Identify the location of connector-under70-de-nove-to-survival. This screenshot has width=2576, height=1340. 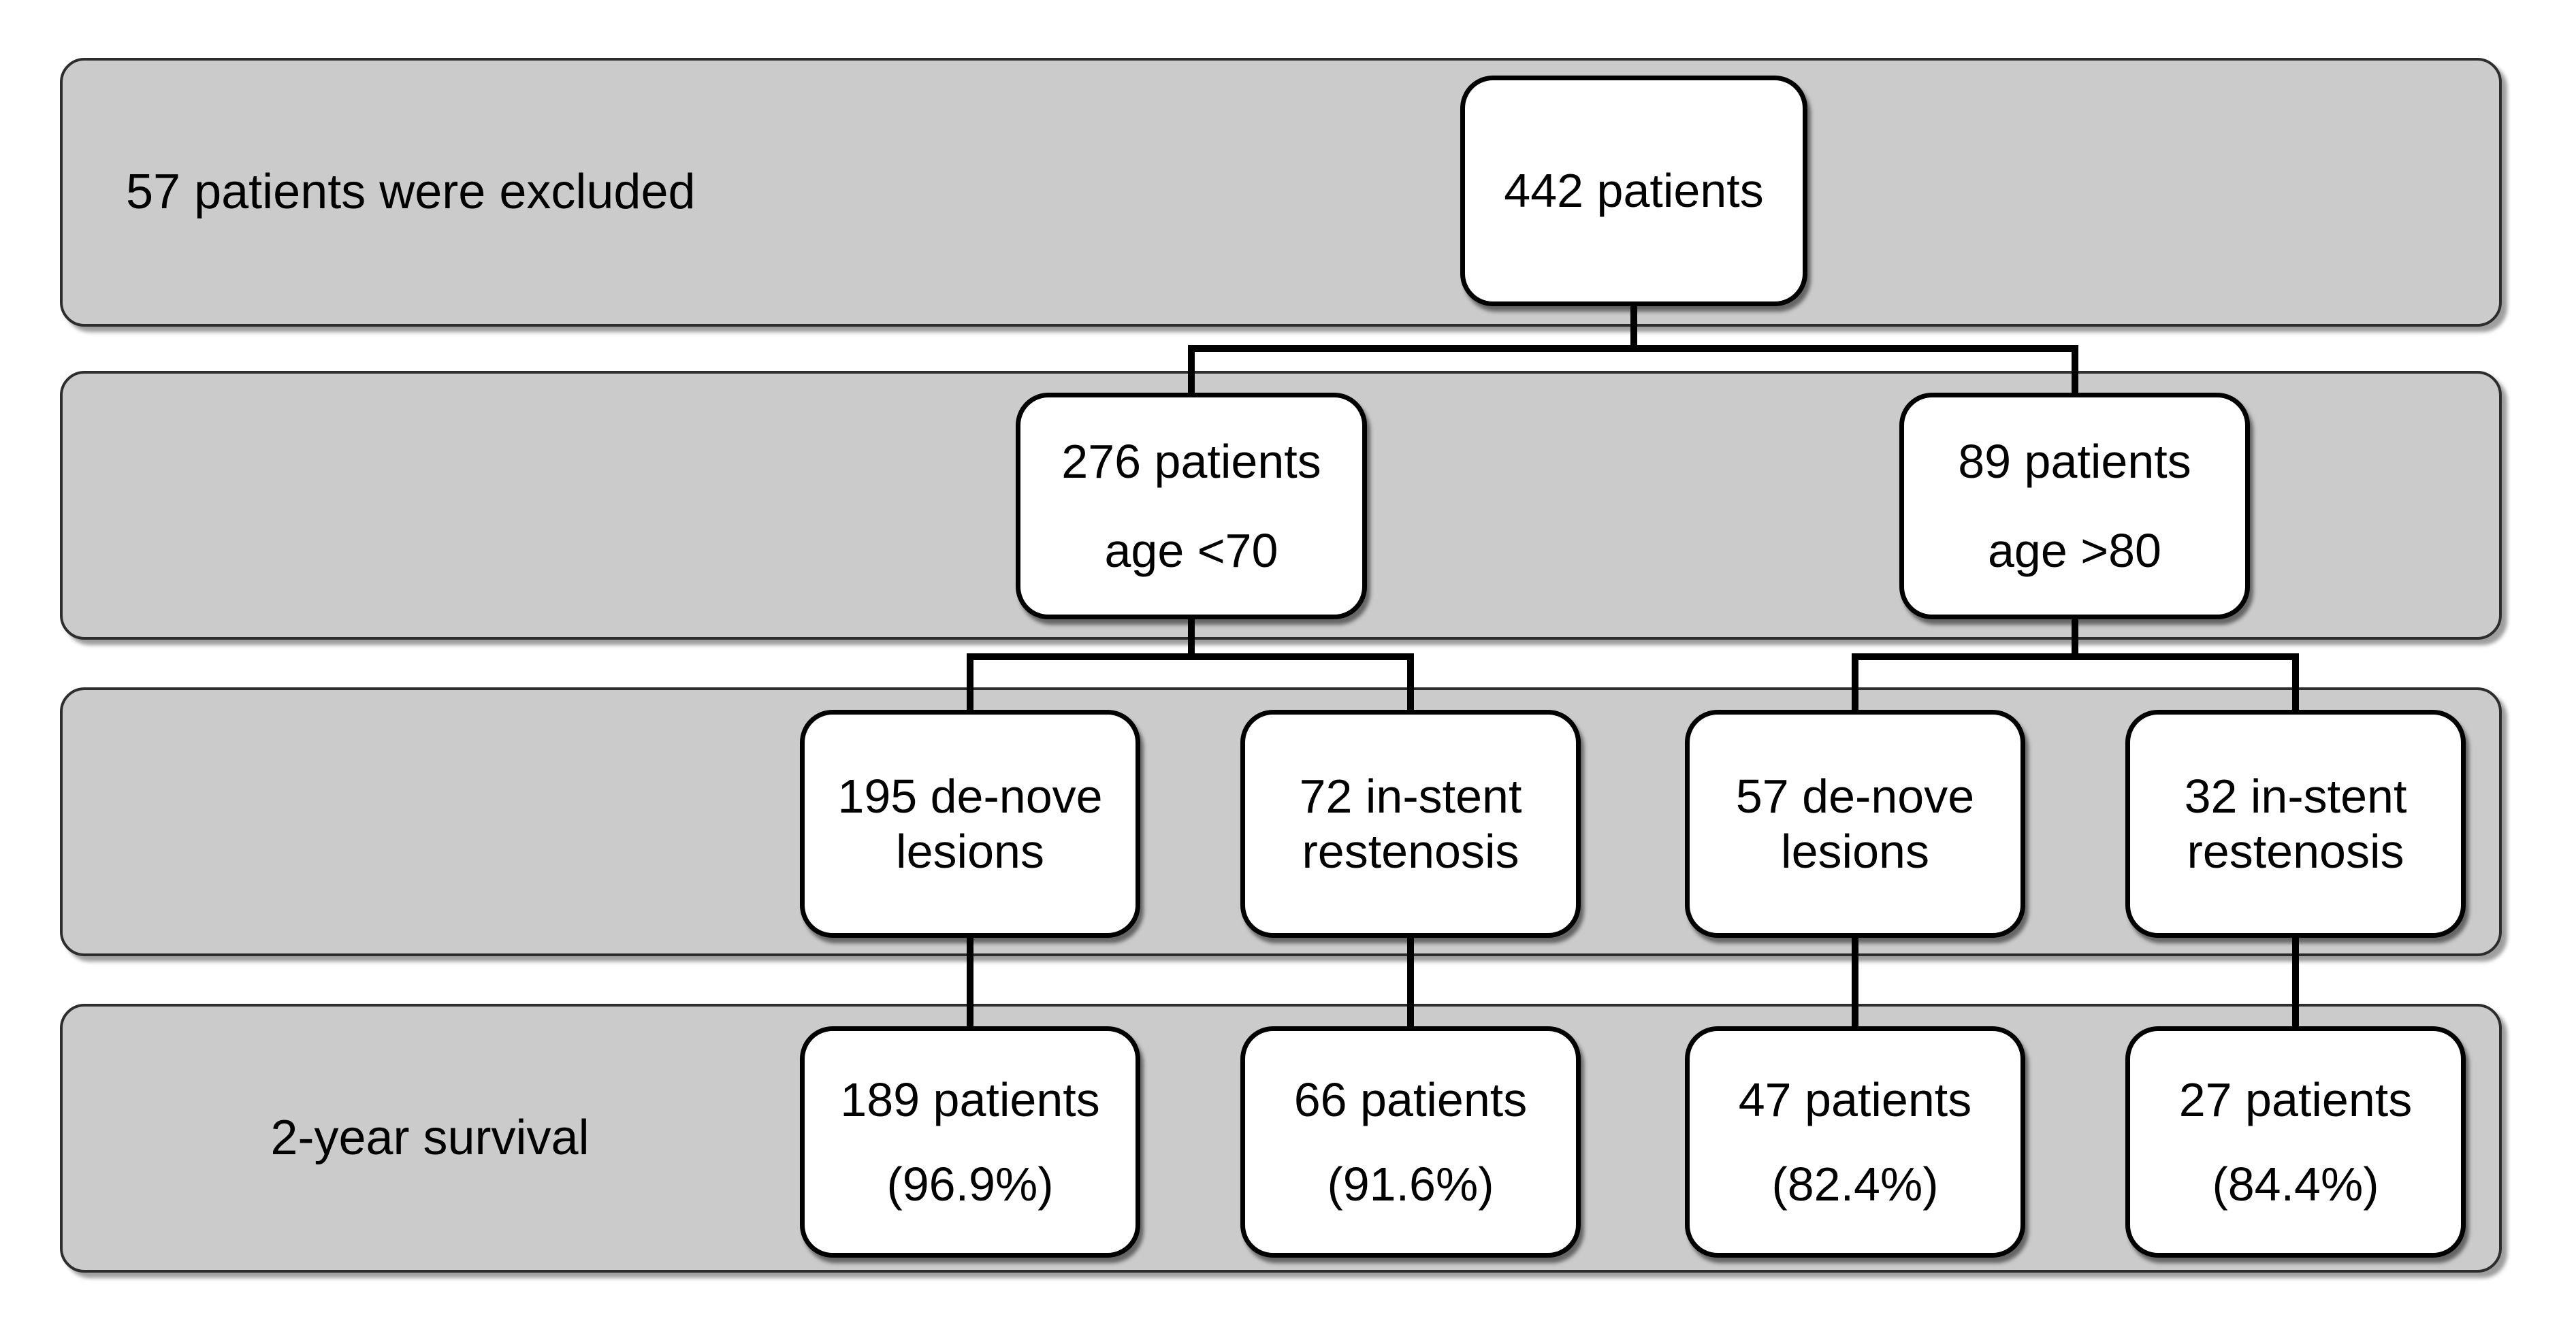
(970, 981).